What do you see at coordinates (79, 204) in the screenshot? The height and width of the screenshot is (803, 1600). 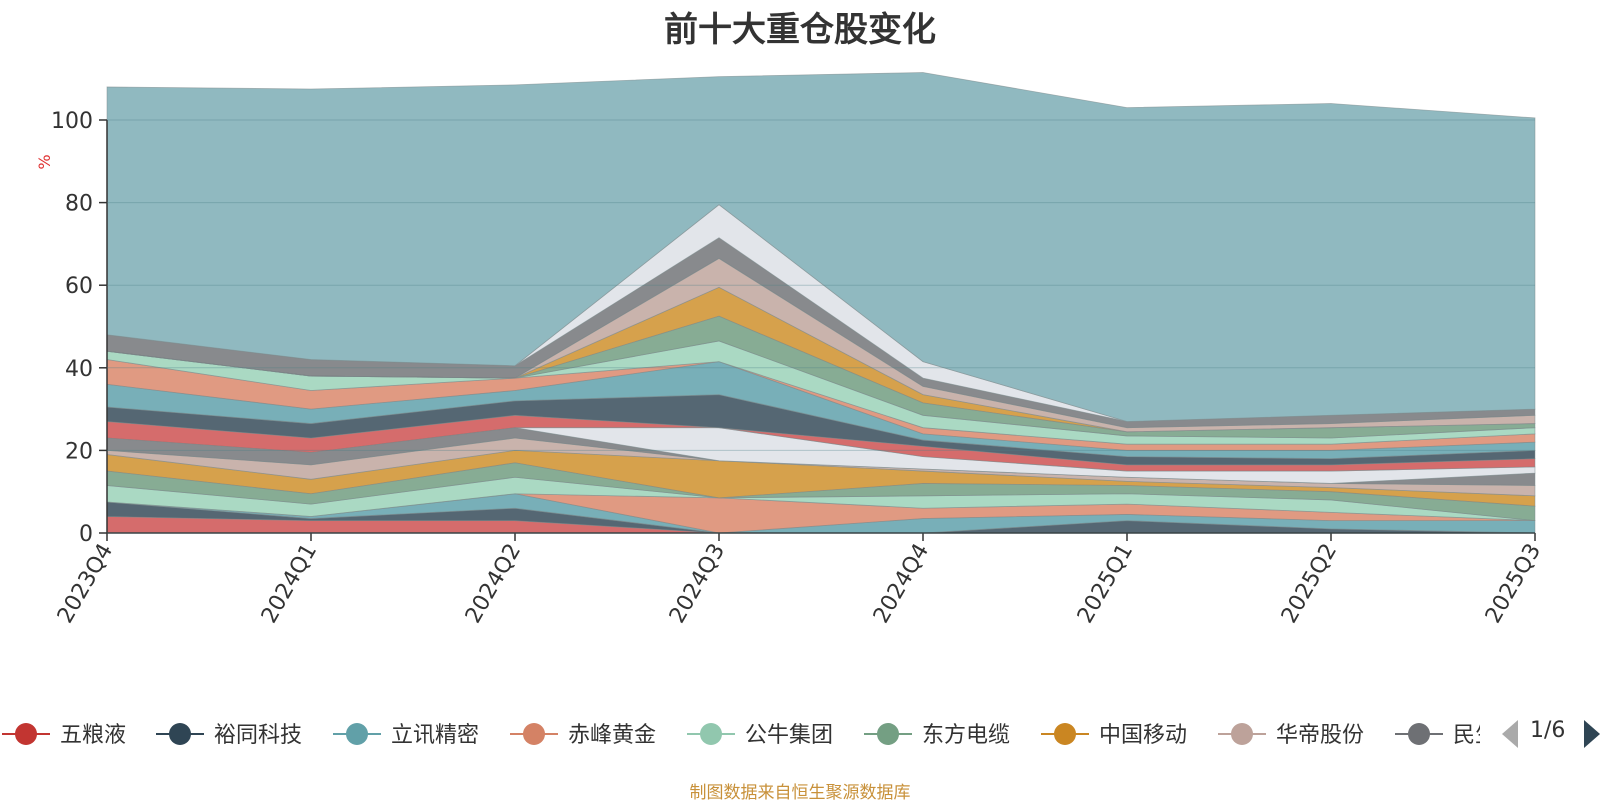 I see `y-tick-label: 80` at bounding box center [79, 204].